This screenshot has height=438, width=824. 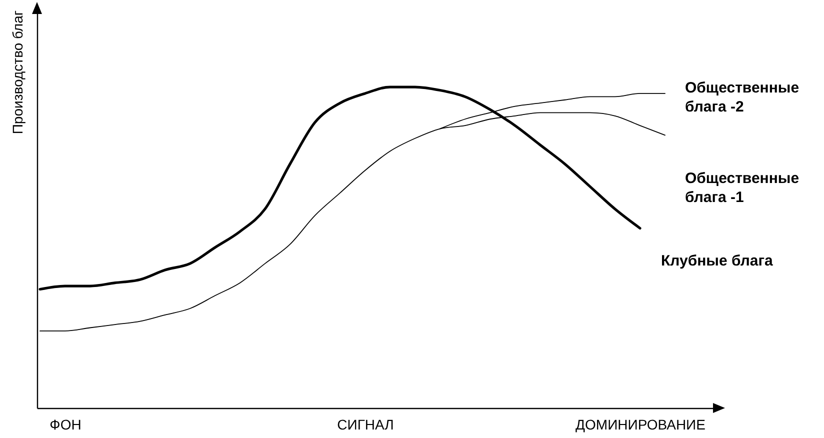 I want to click on text: Клубные блага, so click(x=717, y=261).